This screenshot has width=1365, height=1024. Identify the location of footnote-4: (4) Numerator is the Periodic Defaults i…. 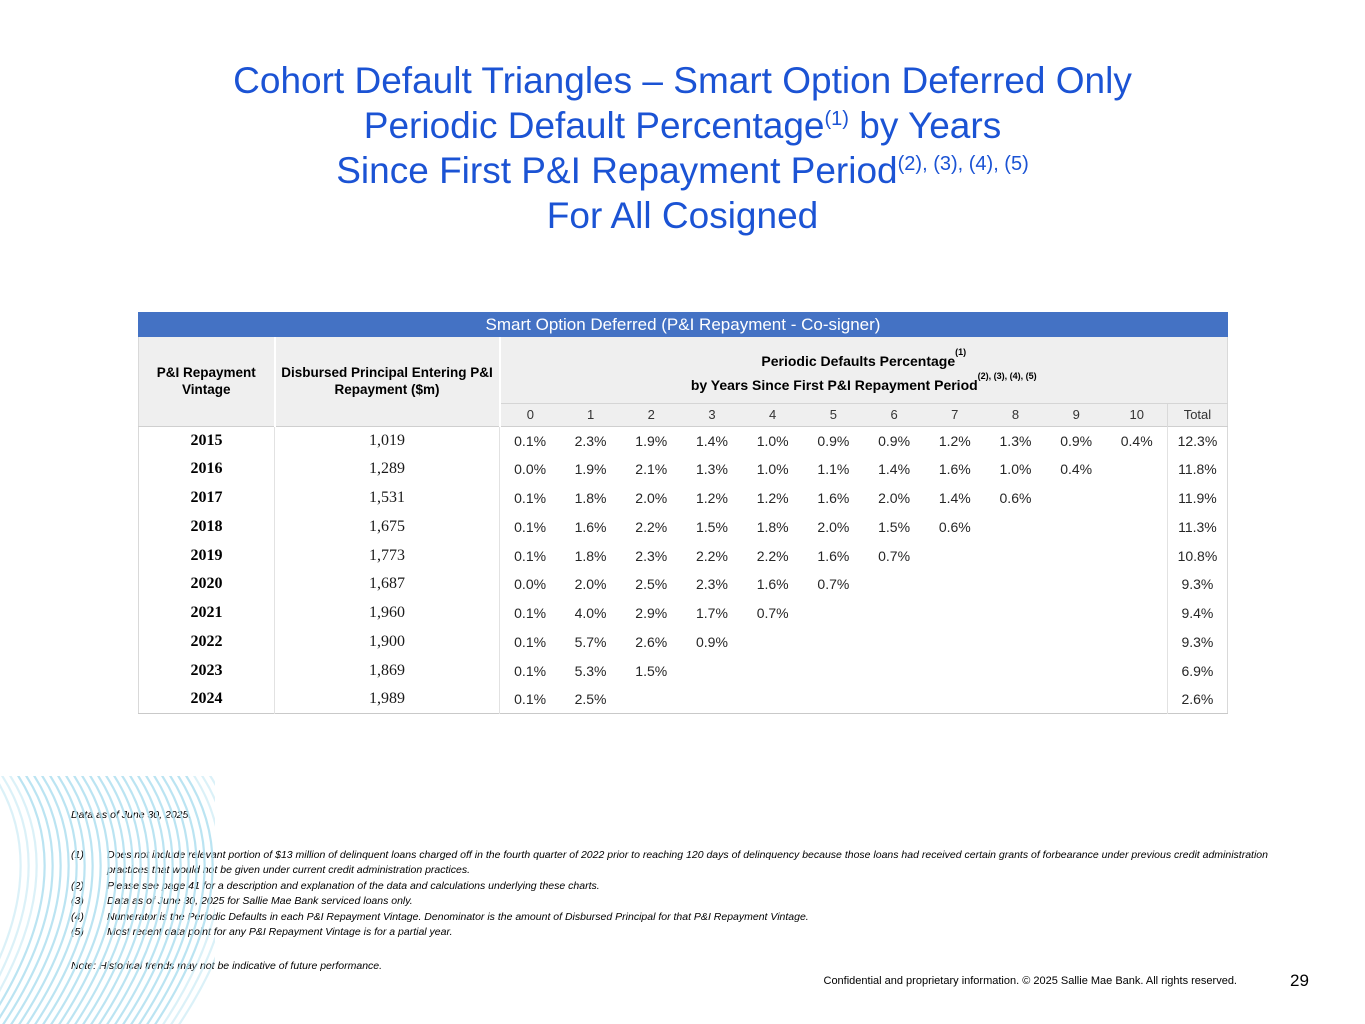
(688, 918).